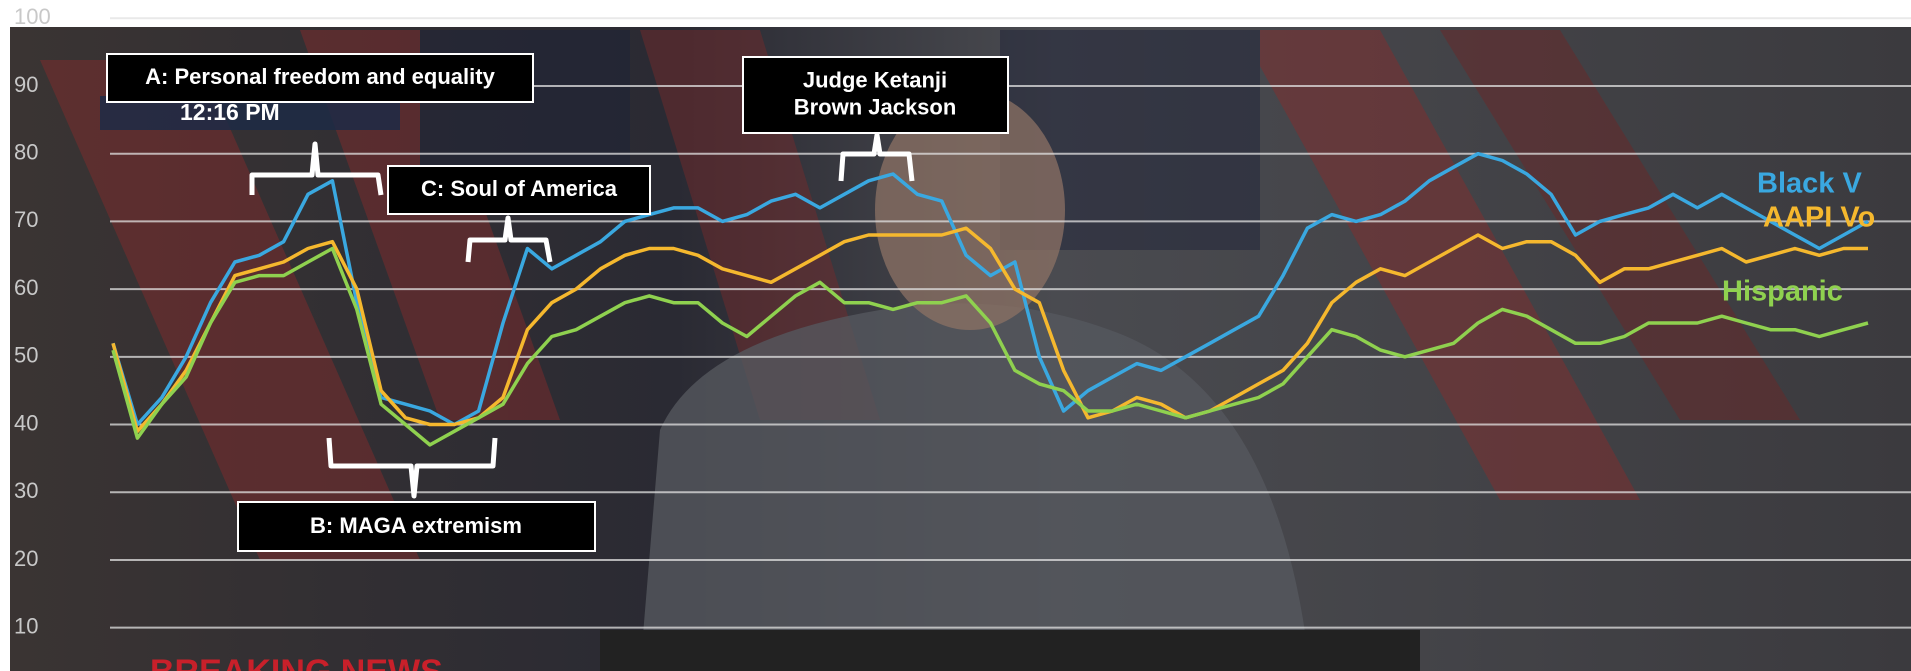 This screenshot has width=1911, height=671. What do you see at coordinates (26, 490) in the screenshot?
I see `y-tick-label: 30` at bounding box center [26, 490].